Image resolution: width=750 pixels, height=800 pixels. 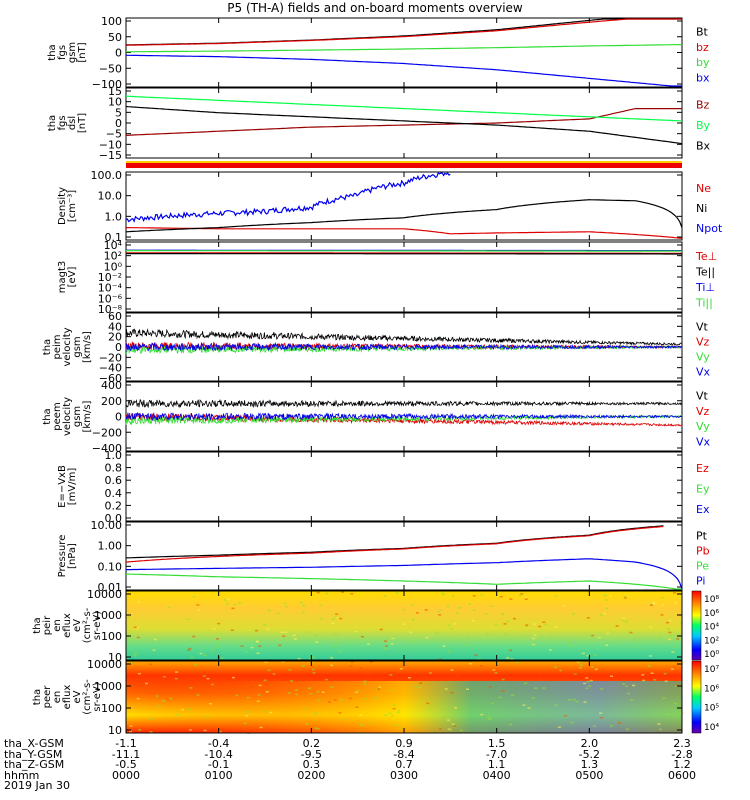 I want to click on y-tick-label: 10⁰, so click(x=113, y=266).